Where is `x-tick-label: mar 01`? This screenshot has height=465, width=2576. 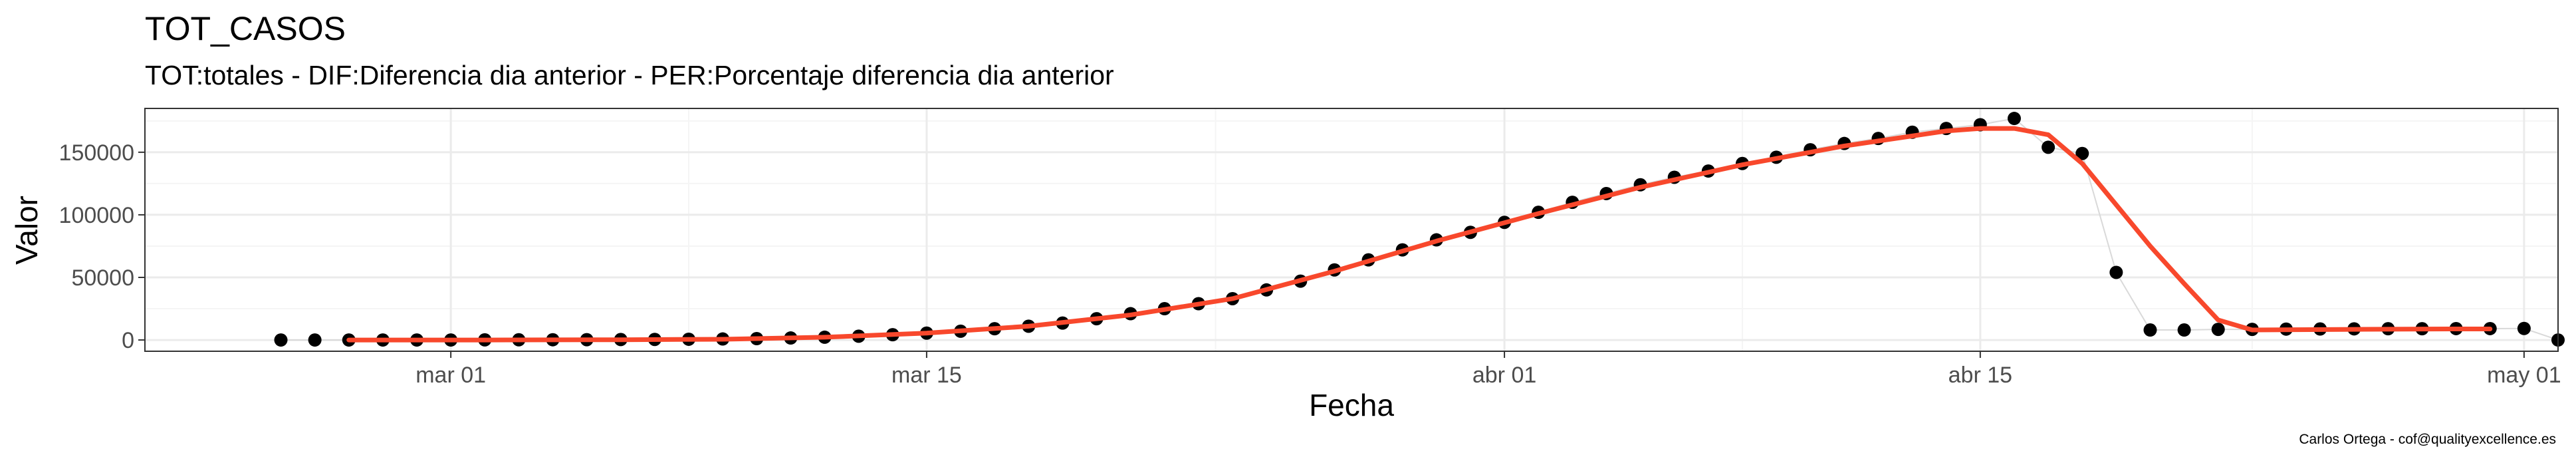 x-tick-label: mar 01 is located at coordinates (450, 375).